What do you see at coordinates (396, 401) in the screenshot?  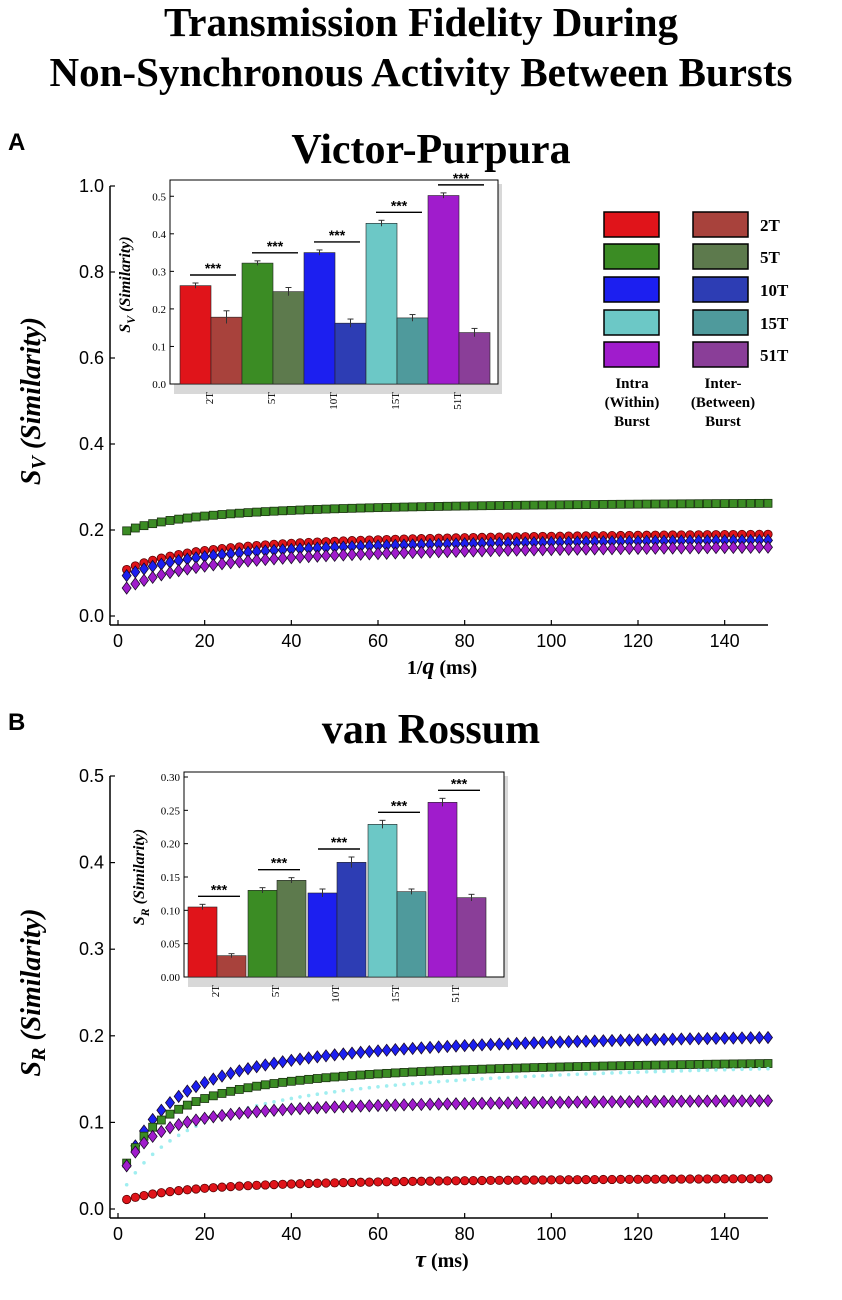 I see `inset-x-tick-label: 15T` at bounding box center [396, 401].